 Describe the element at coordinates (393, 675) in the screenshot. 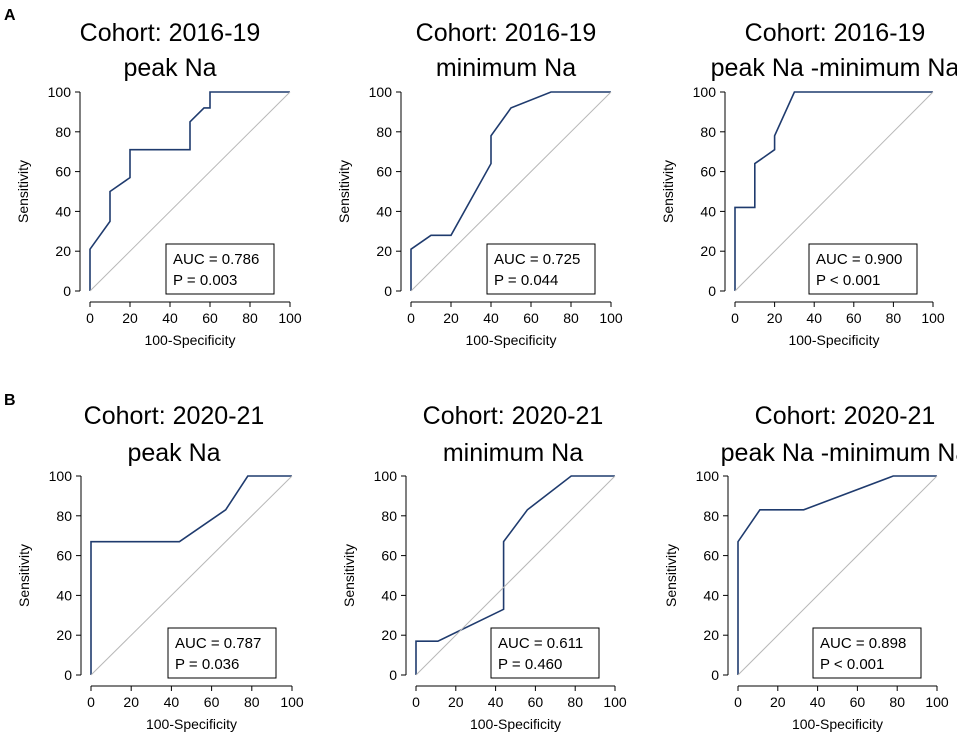

I see `chart-5-y-tick-label-0: 0` at that location.